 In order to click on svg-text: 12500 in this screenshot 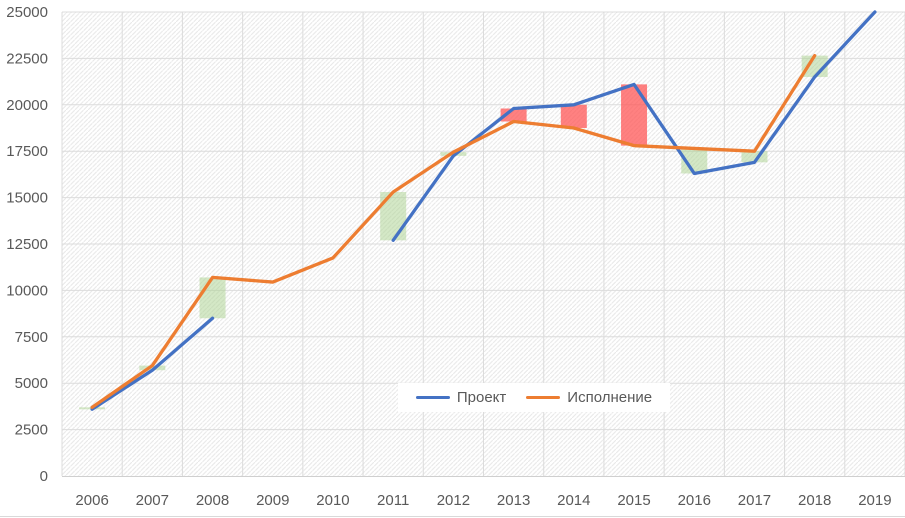, I will do `click(27, 244)`.